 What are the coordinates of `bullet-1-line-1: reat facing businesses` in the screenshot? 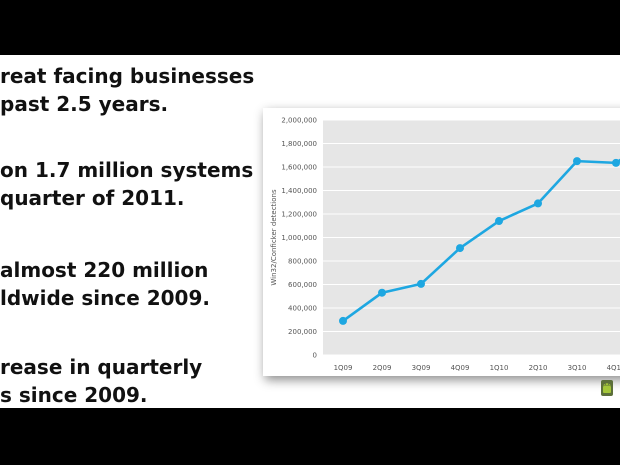 It's located at (127, 76).